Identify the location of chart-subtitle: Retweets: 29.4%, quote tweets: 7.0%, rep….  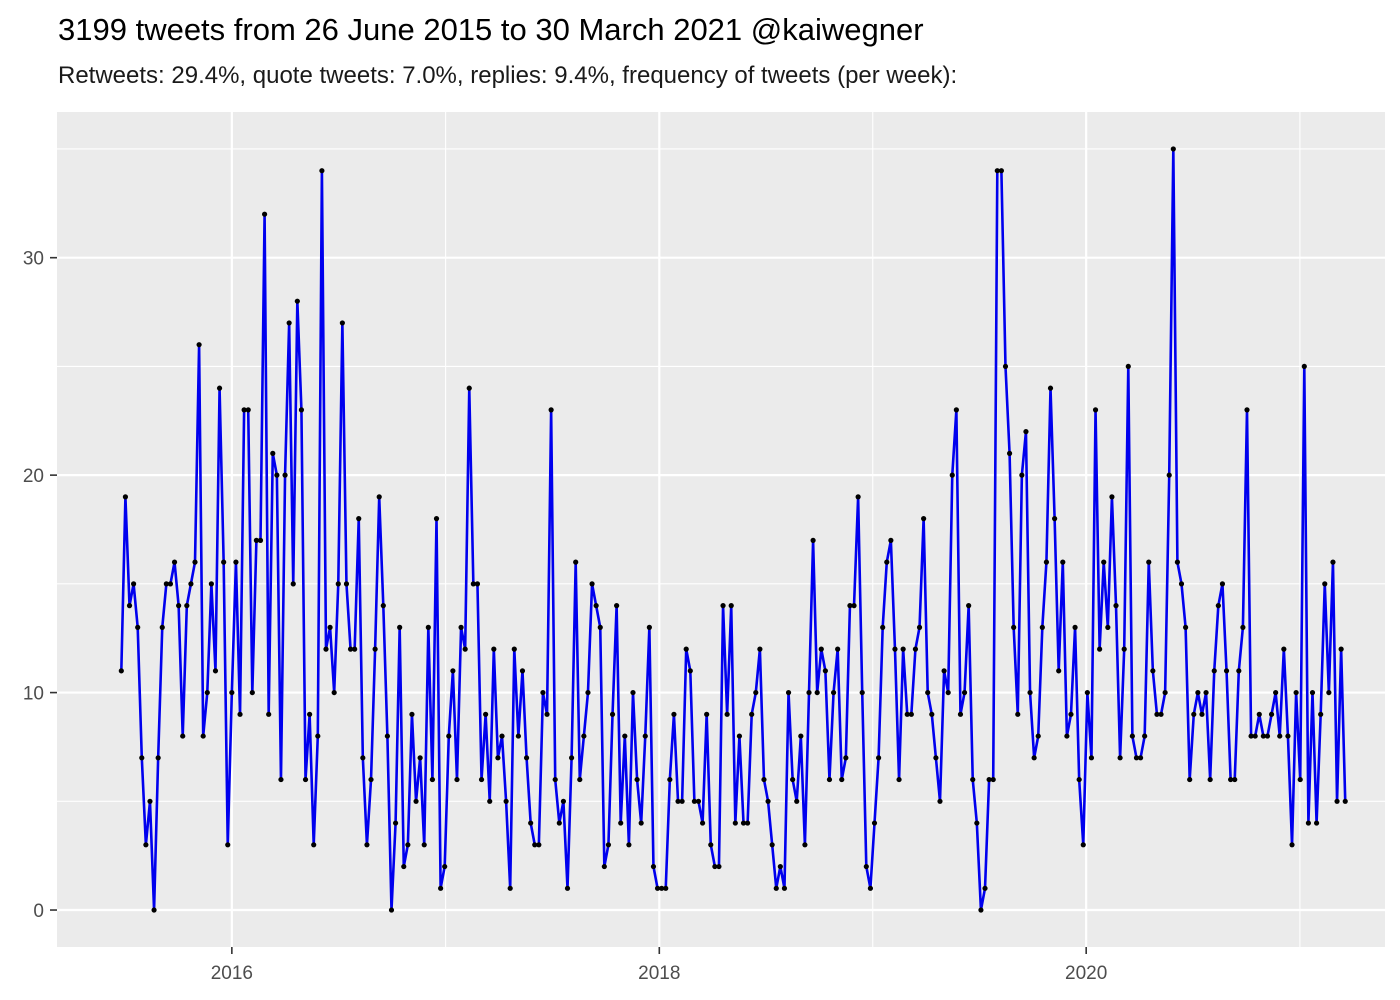
(508, 75).